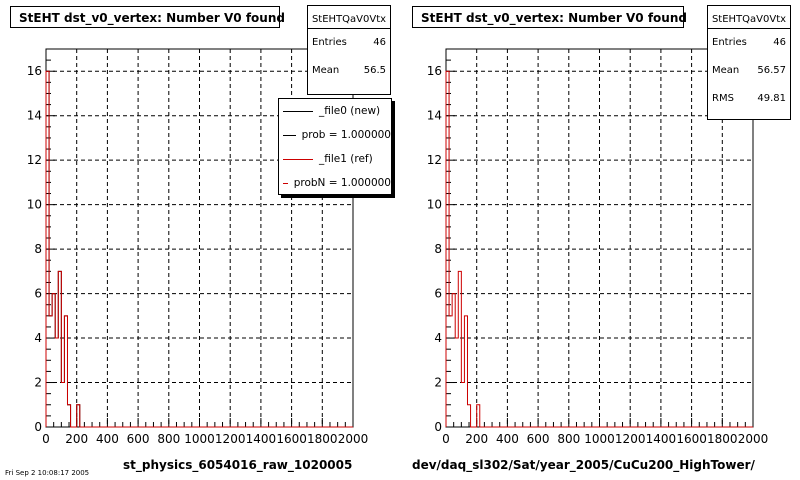  Describe the element at coordinates (599, 439) in the screenshot. I see `x-tick-label-right: 1000` at that location.